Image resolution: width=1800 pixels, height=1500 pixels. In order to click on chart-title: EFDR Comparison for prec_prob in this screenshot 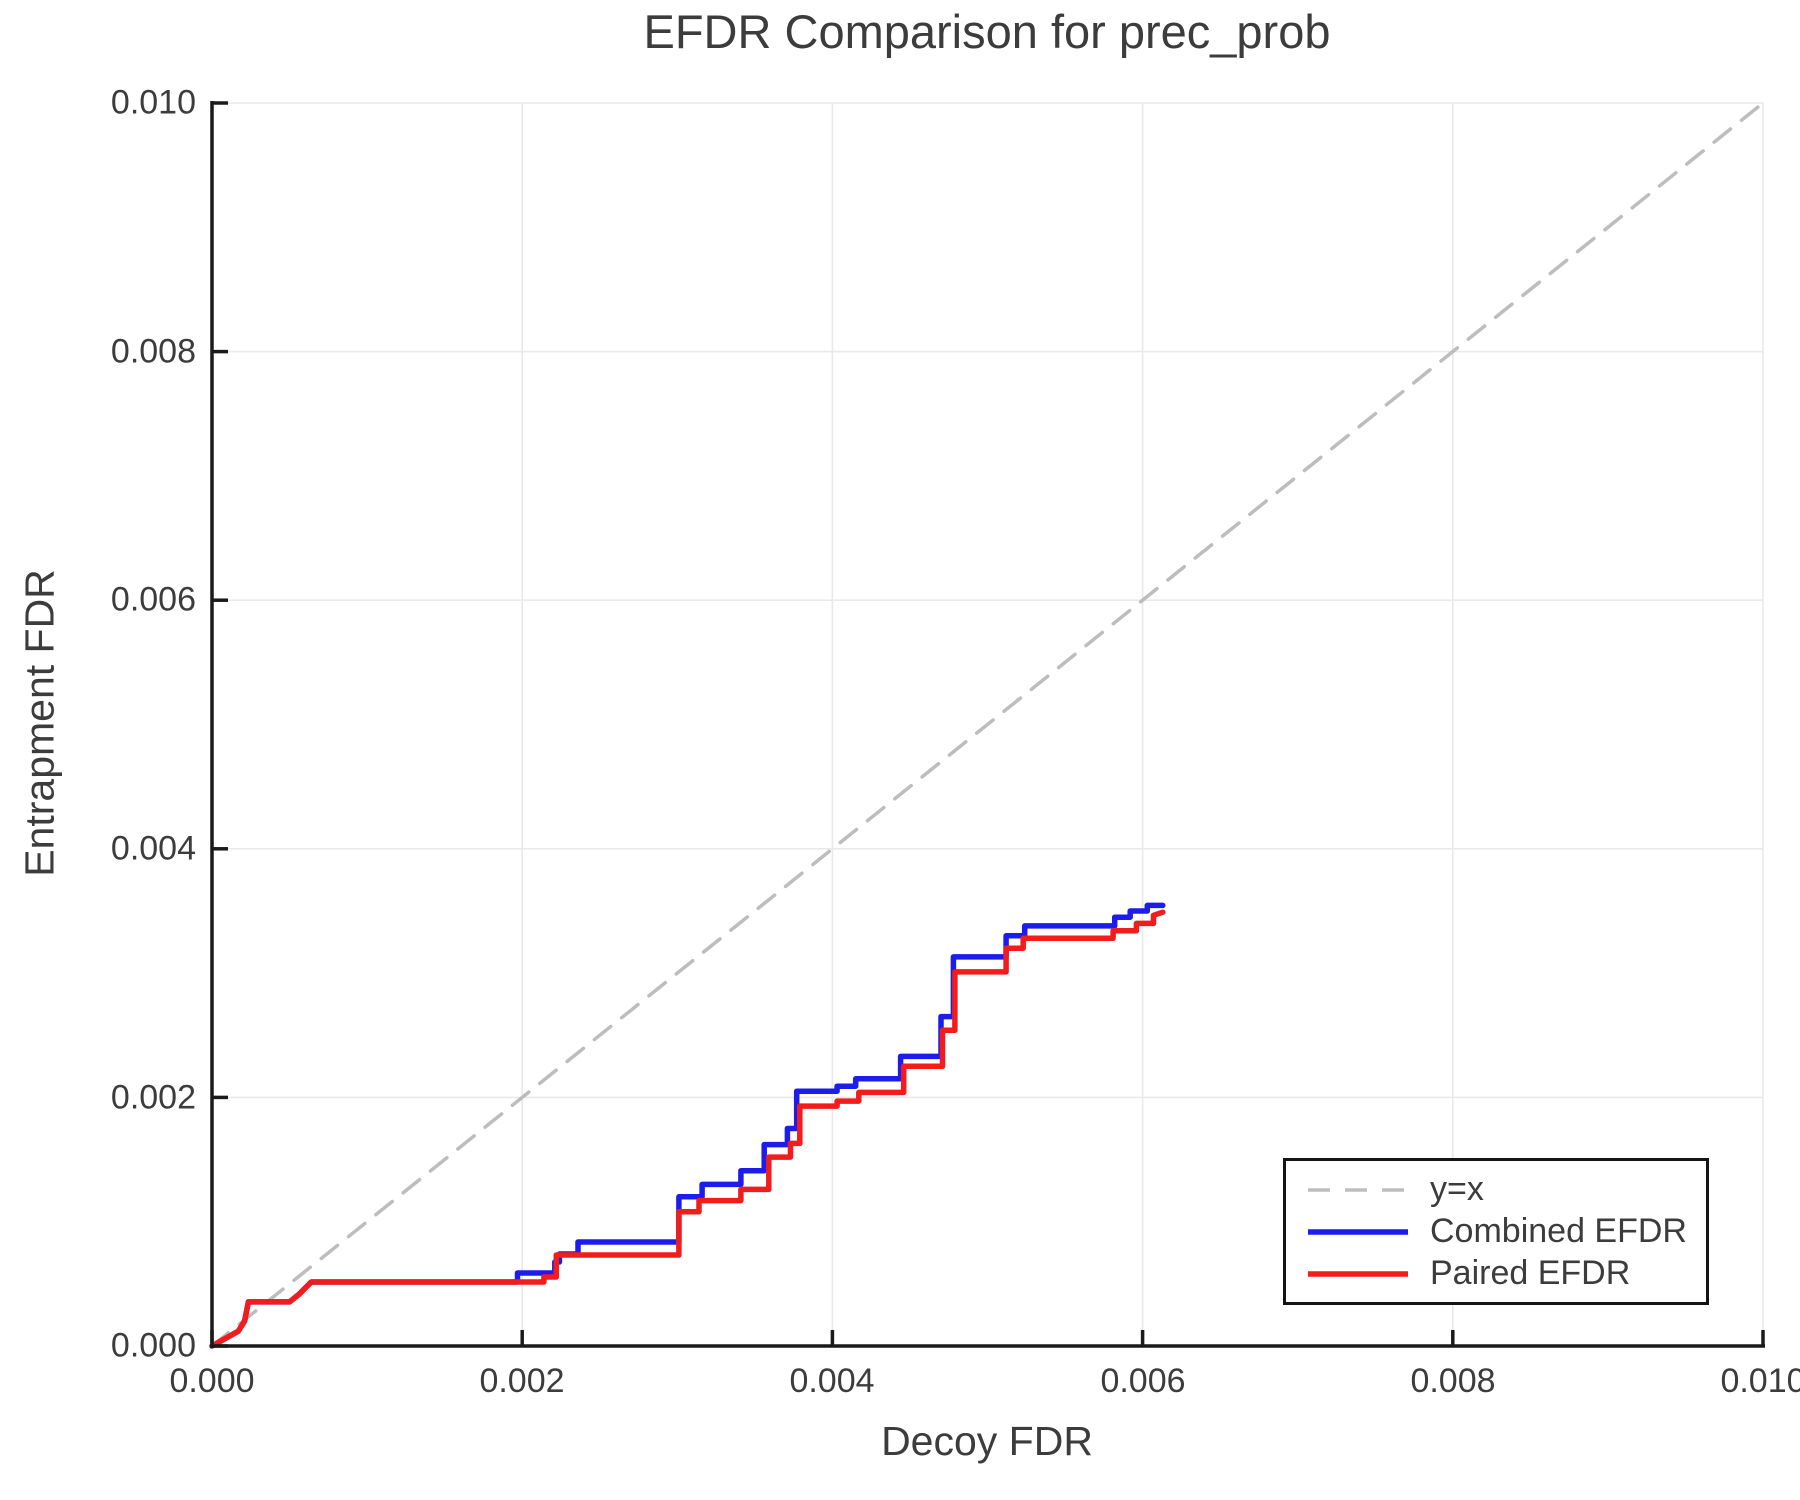, I will do `click(987, 31)`.